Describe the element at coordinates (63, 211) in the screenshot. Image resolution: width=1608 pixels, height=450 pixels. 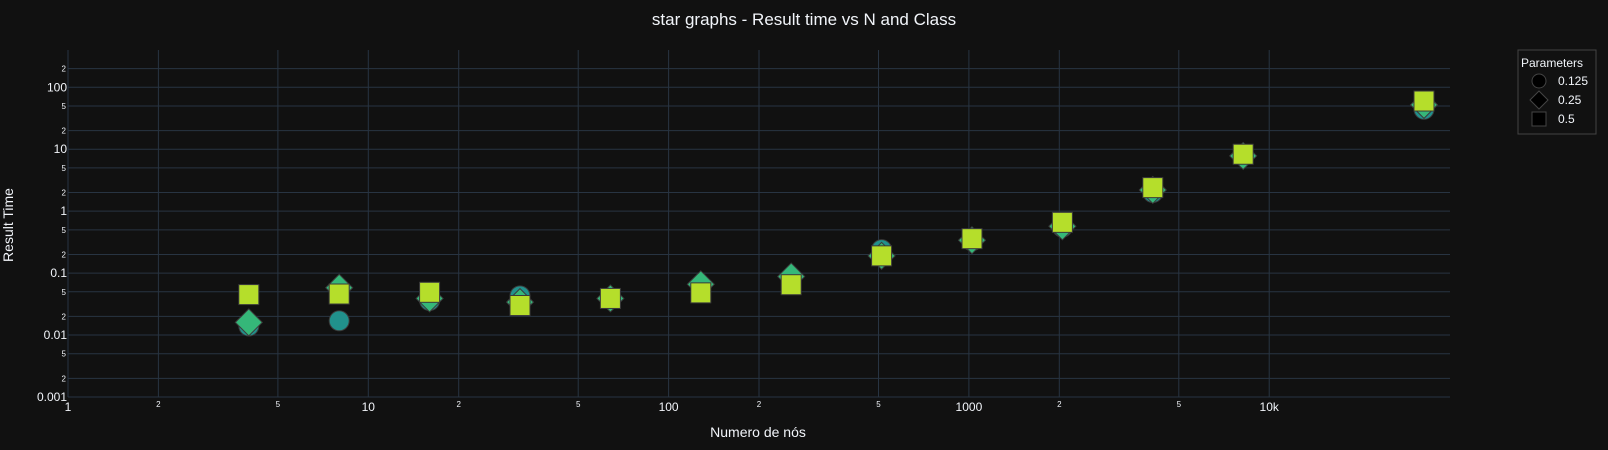
I see `y-tick-label: 1` at that location.